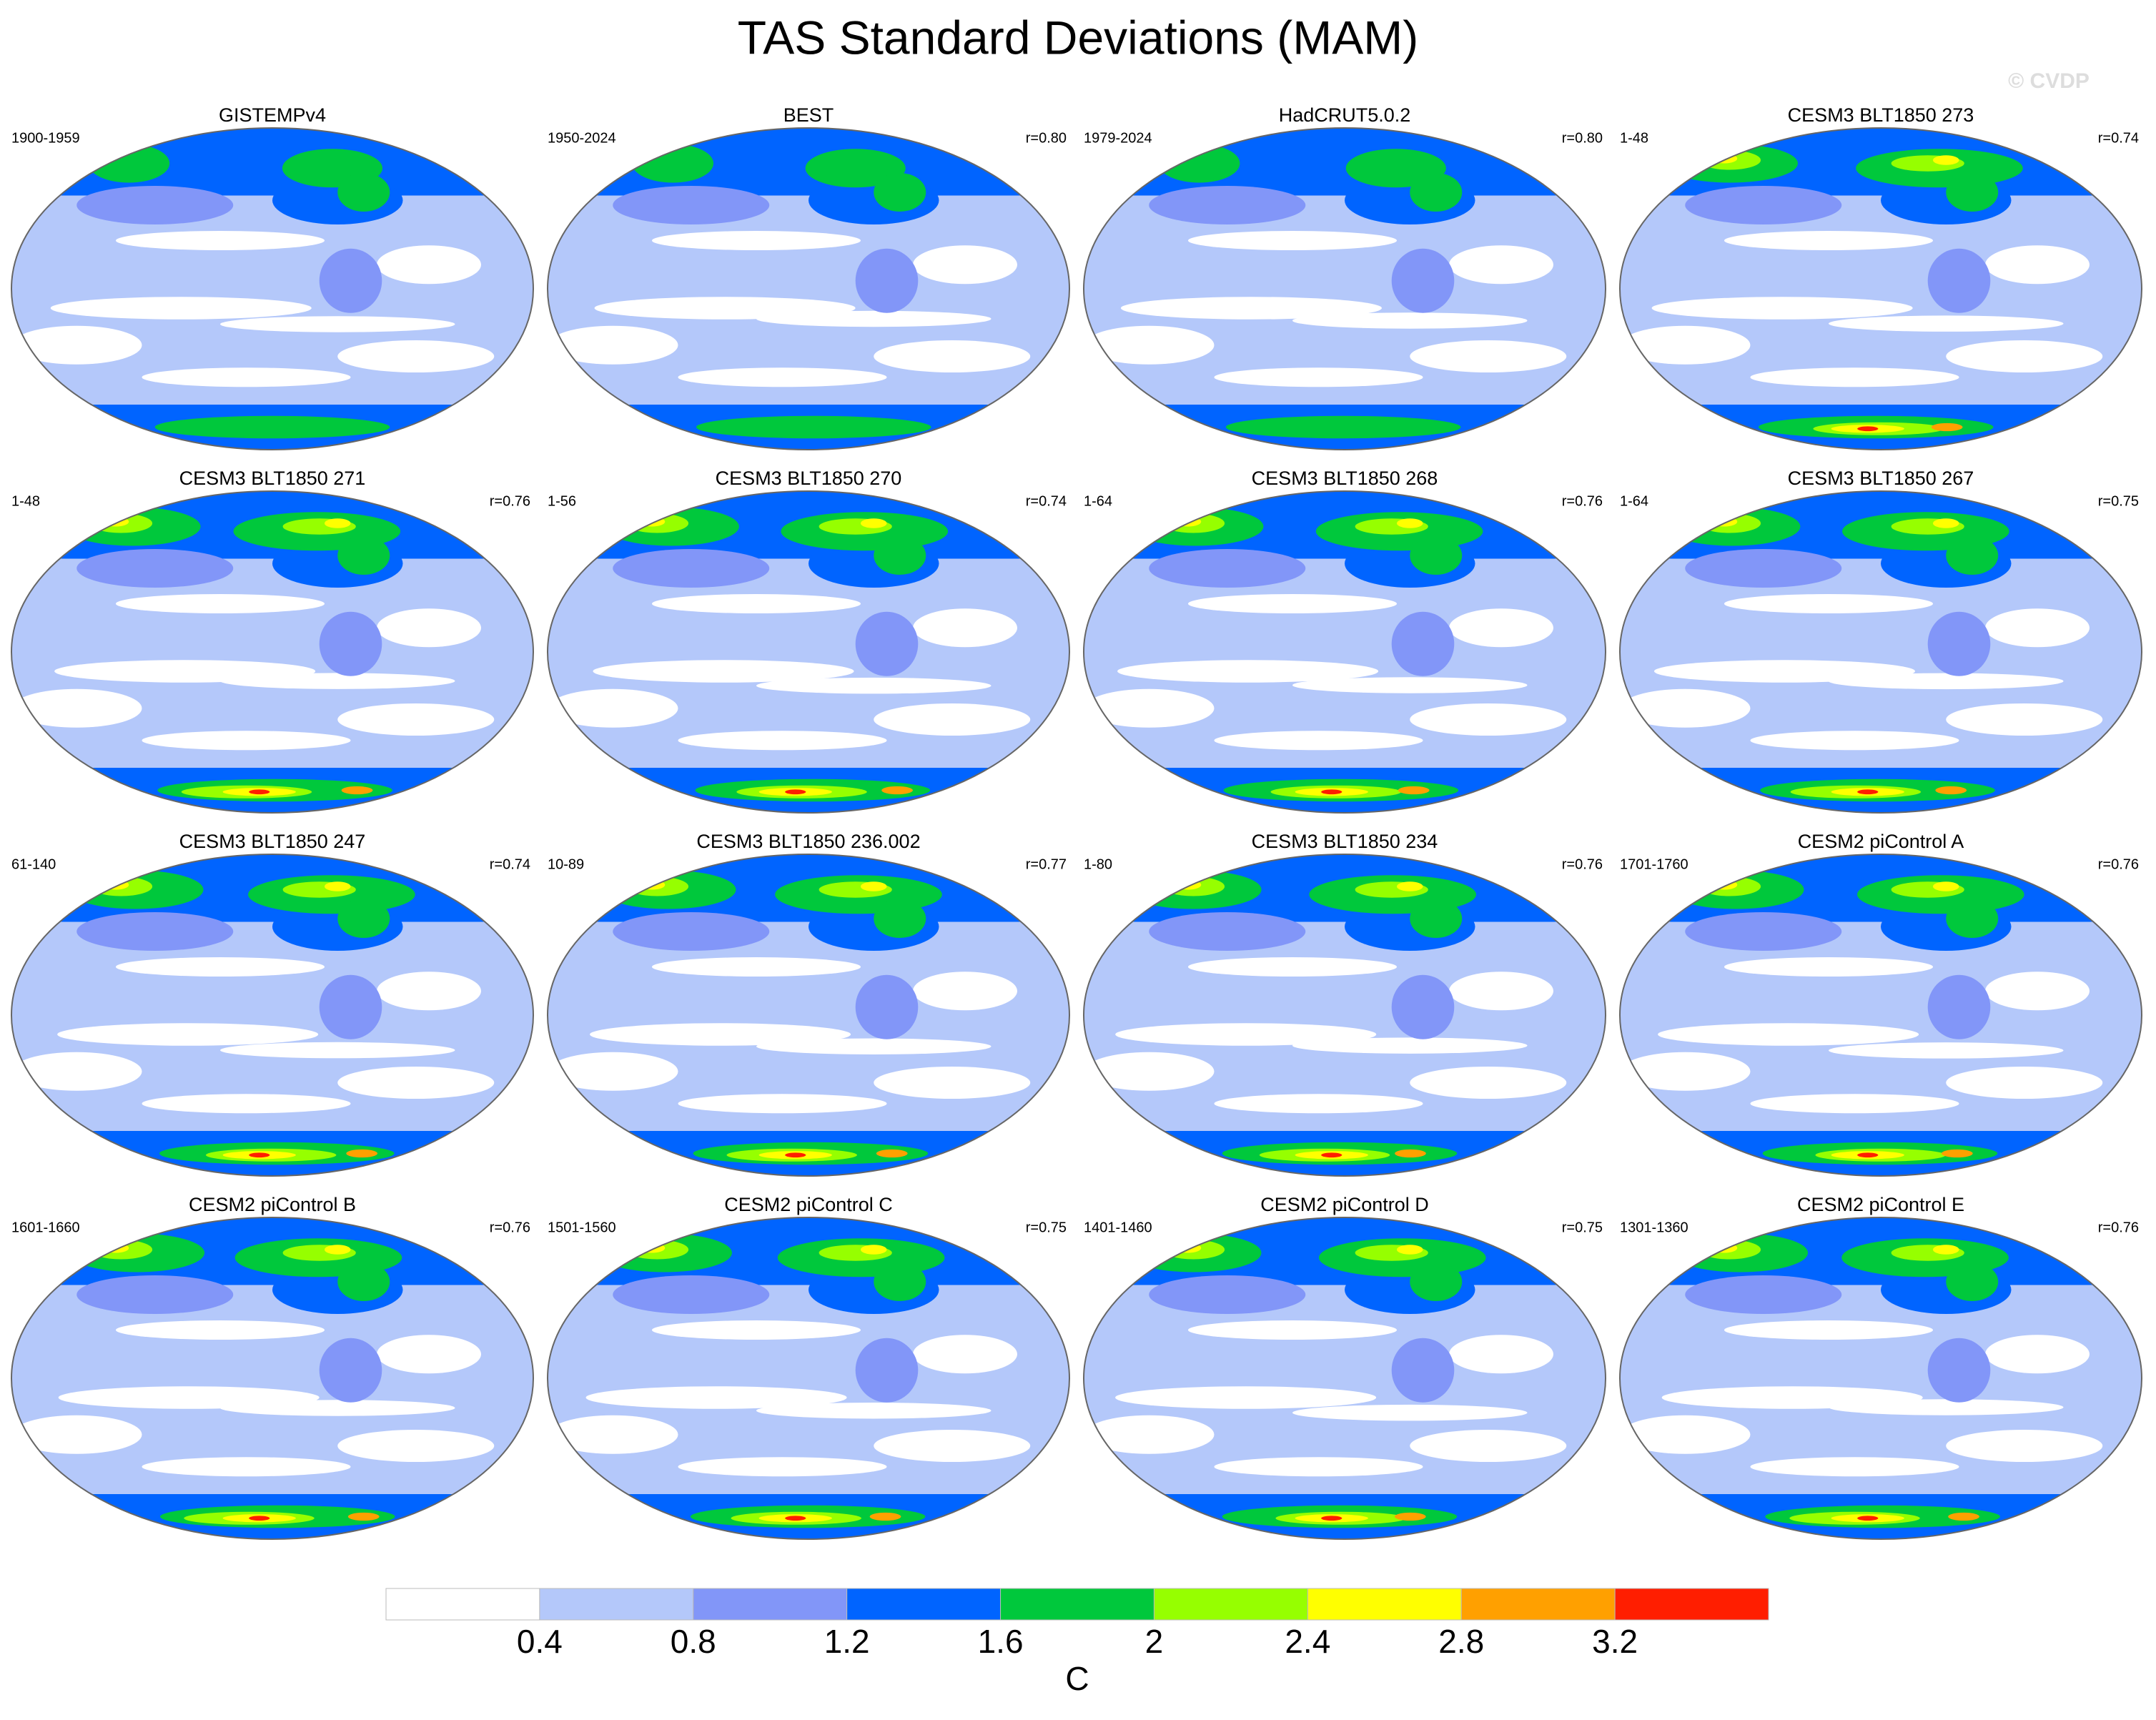 This screenshot has height=1720, width=2156. I want to click on panel-period: 1-64, so click(1634, 501).